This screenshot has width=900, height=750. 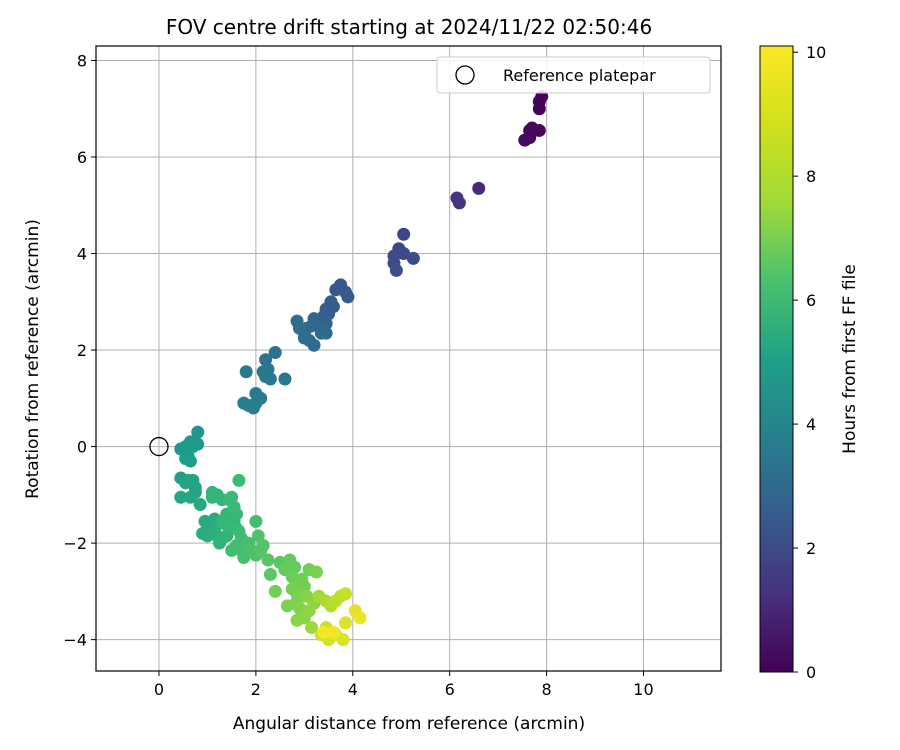 I want to click on colorbar-ticks: 0 2 4 6 8 10, so click(x=809, y=362).